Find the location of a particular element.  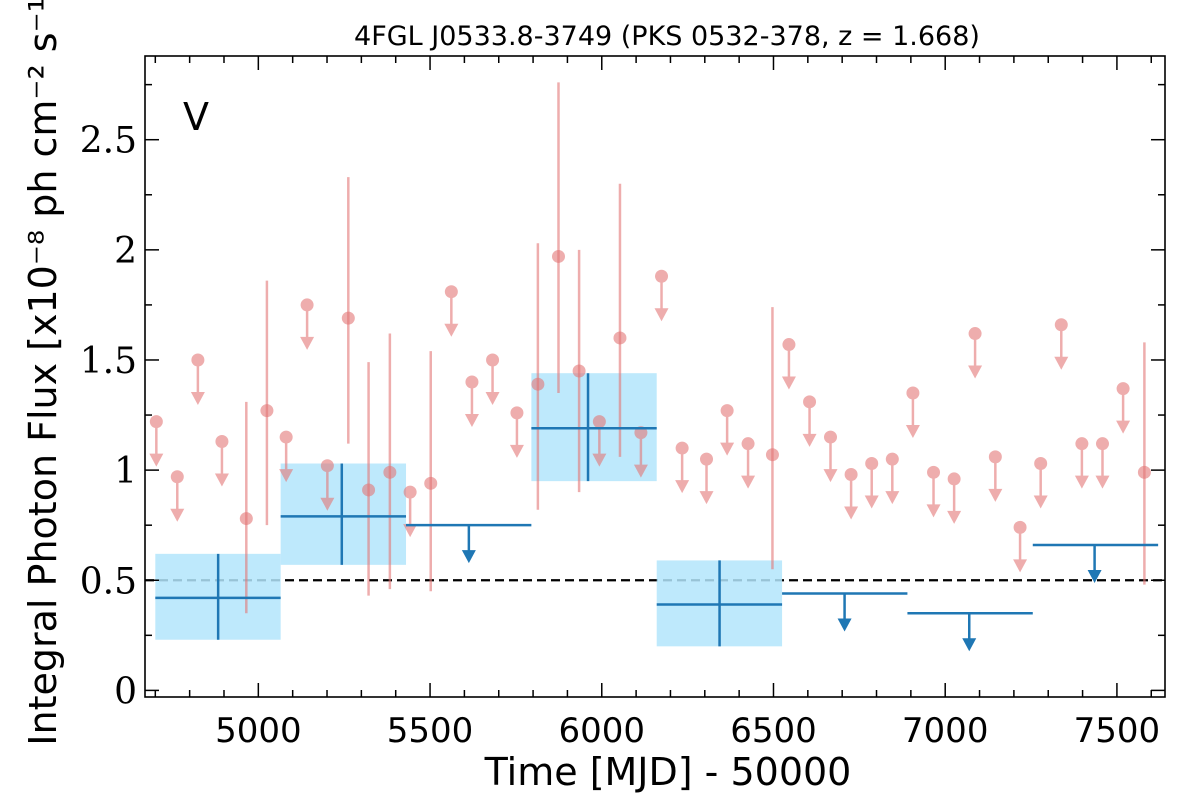

y-tick-label: 2.5 is located at coordinates (108, 141).